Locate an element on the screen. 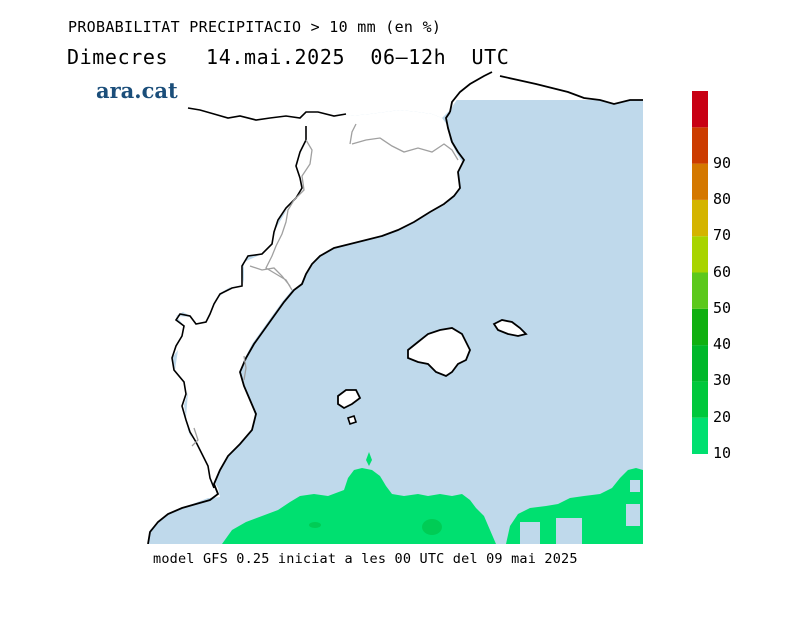 The width and height of the screenshot is (800, 617). colorbar-label: 80 is located at coordinates (722, 198).